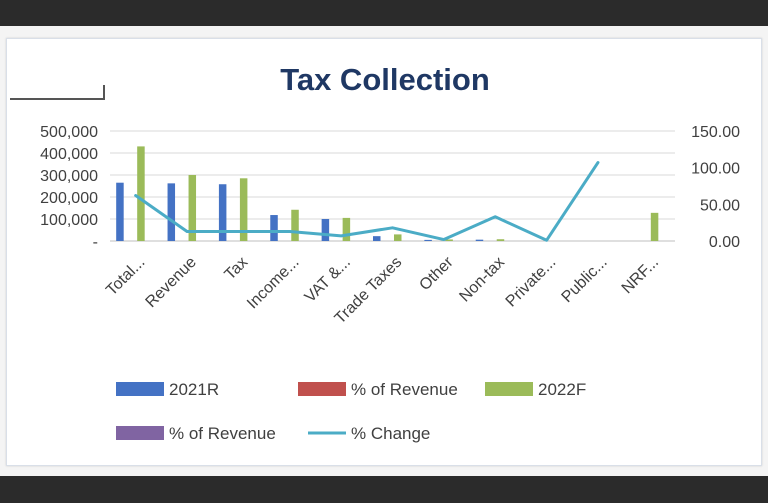 Image resolution: width=768 pixels, height=503 pixels. I want to click on divider-line, so click(57, 99).